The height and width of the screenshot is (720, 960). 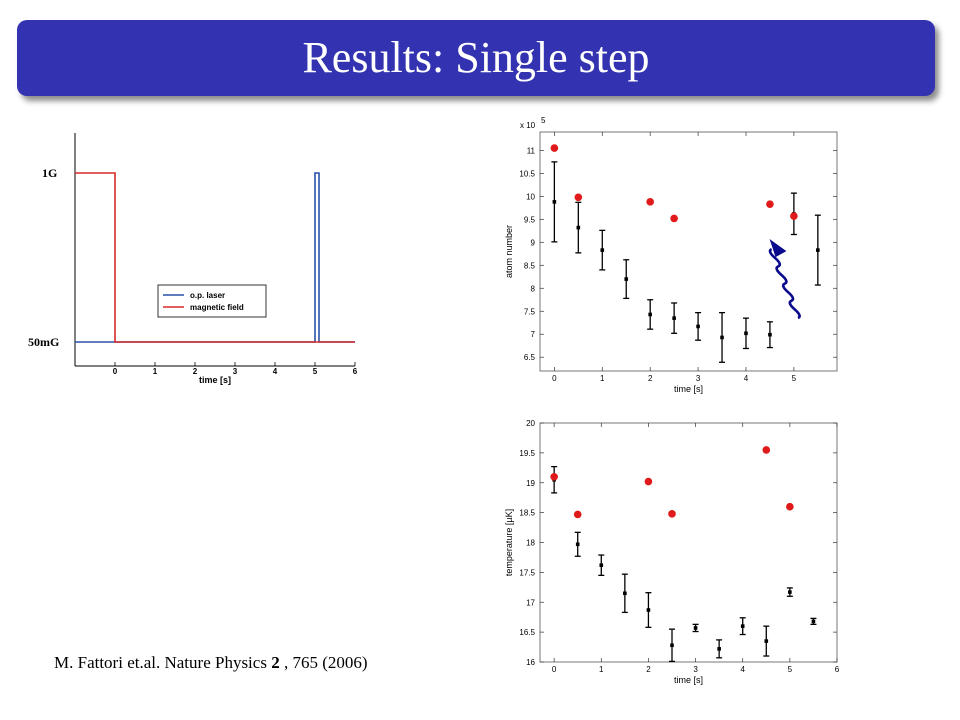 I want to click on y-axis-label: atom number, so click(x=509, y=251).